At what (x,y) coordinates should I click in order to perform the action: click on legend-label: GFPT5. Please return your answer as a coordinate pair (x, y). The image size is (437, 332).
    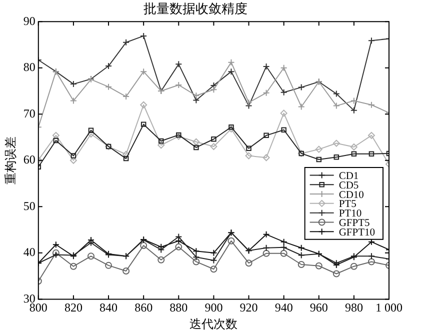
    Looking at the image, I should click on (354, 223).